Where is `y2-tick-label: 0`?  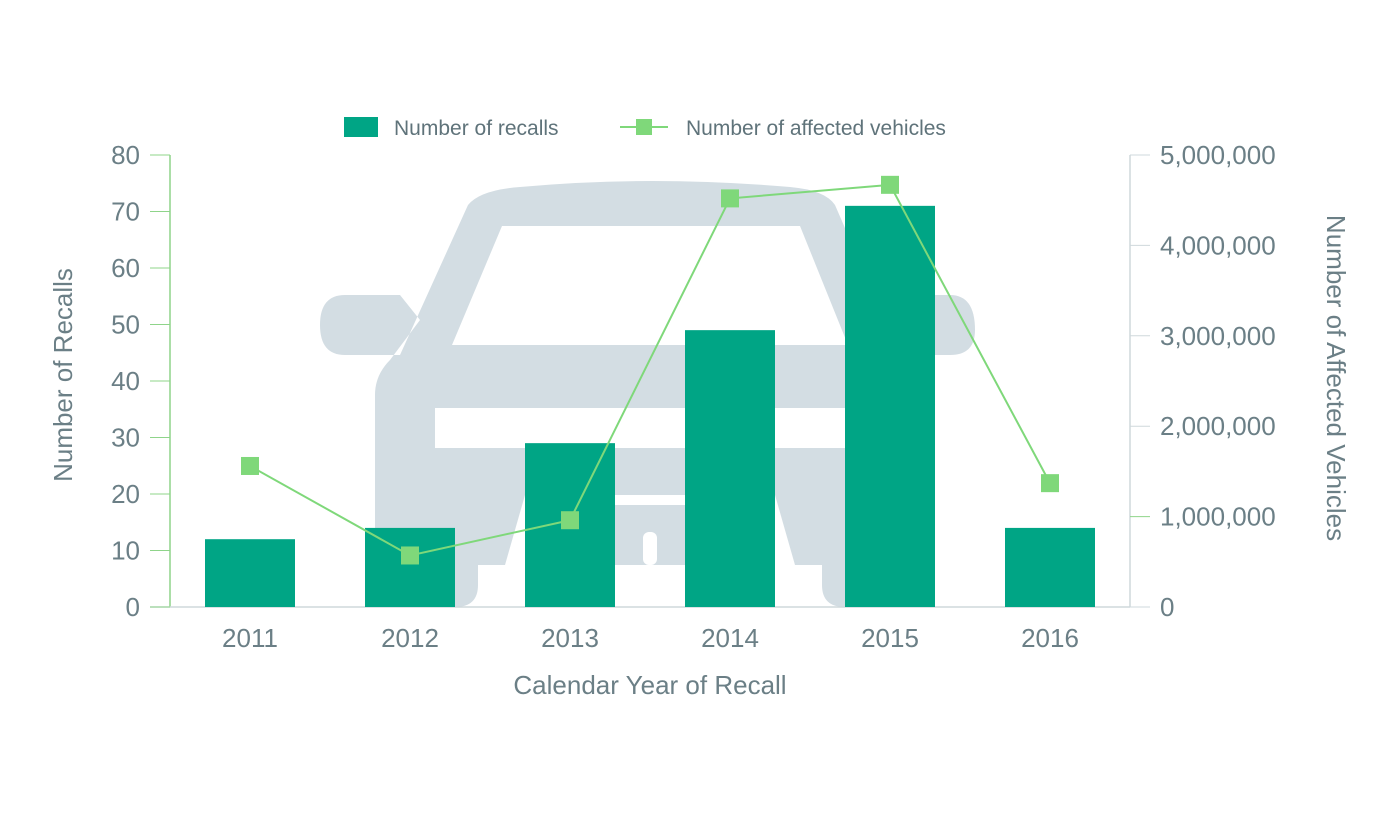 y2-tick-label: 0 is located at coordinates (1167, 607).